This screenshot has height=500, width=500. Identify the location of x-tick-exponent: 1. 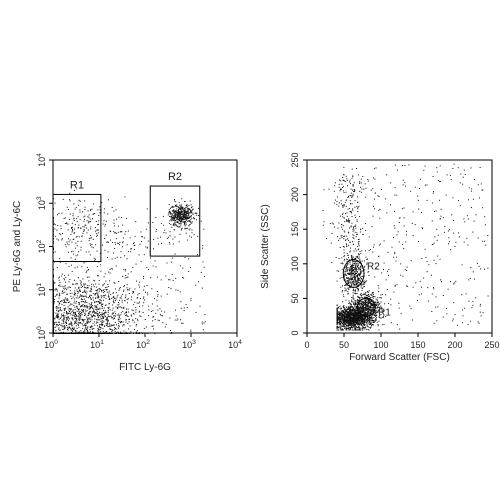
(102, 342).